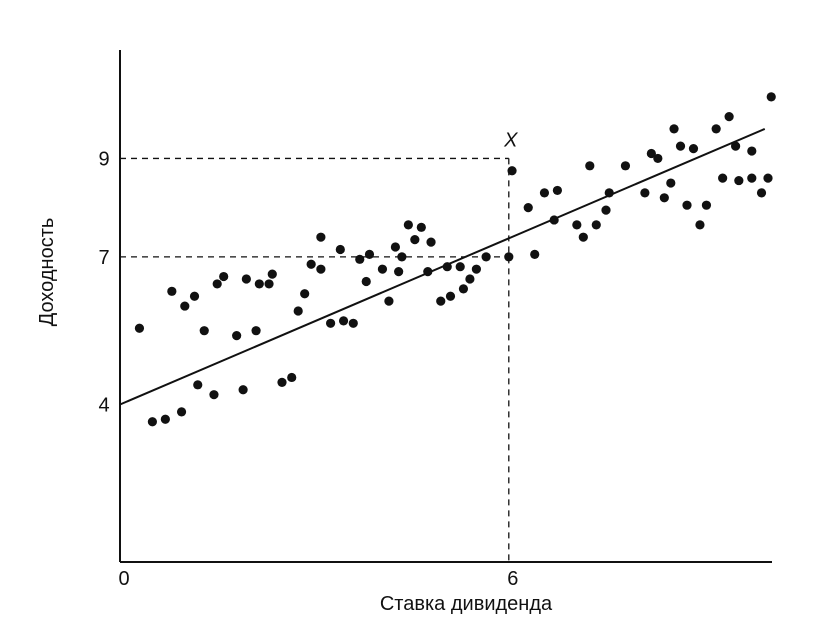  Describe the element at coordinates (123, 579) in the screenshot. I see `x-tick-label: 0` at that location.